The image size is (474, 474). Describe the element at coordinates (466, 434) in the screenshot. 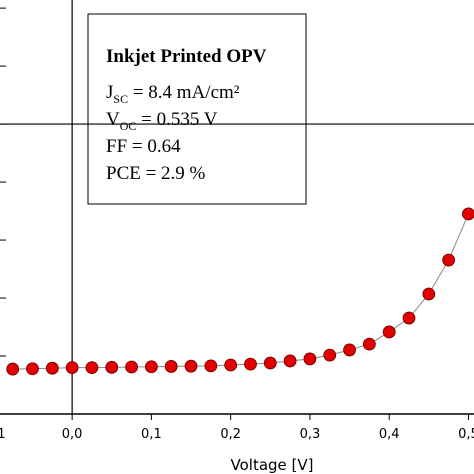

I see `x-tick-label: 0,5` at that location.